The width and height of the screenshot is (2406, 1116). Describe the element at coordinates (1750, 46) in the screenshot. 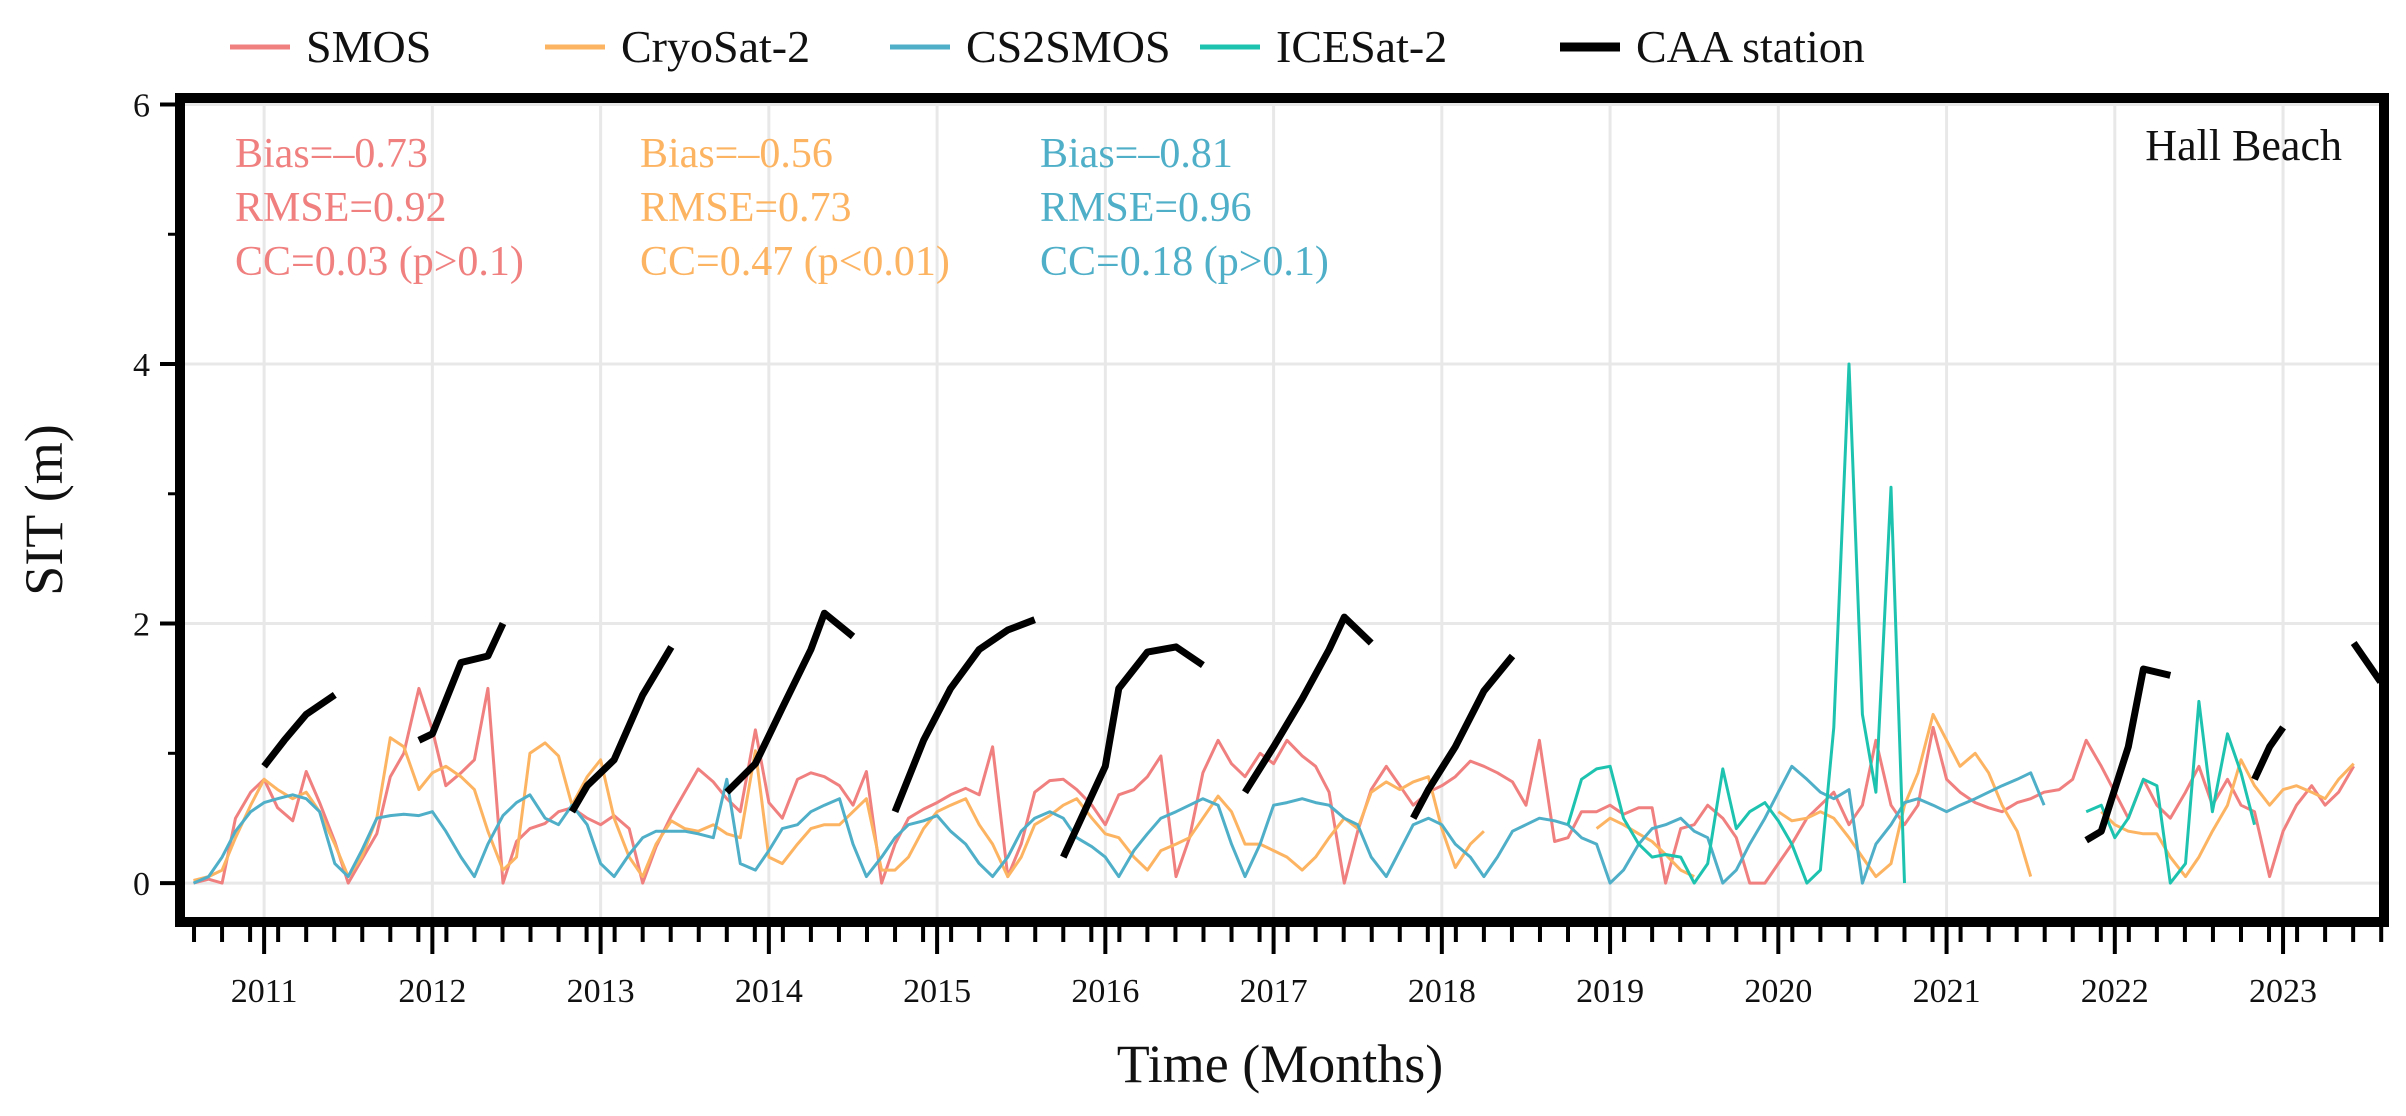

I see `legend-label-caa-station: CAA station` at that location.